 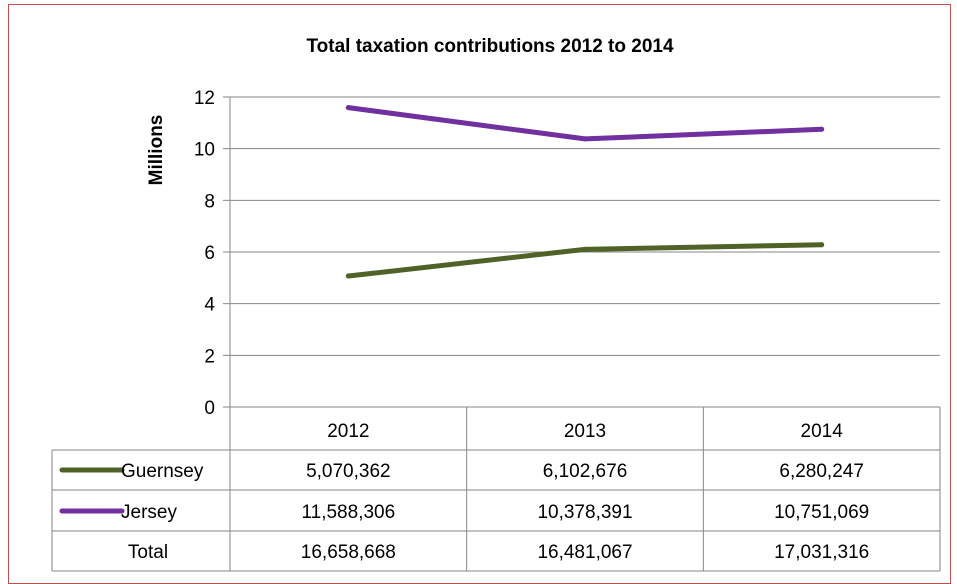 What do you see at coordinates (821, 512) in the screenshot?
I see `table-cell: 10,751,069` at bounding box center [821, 512].